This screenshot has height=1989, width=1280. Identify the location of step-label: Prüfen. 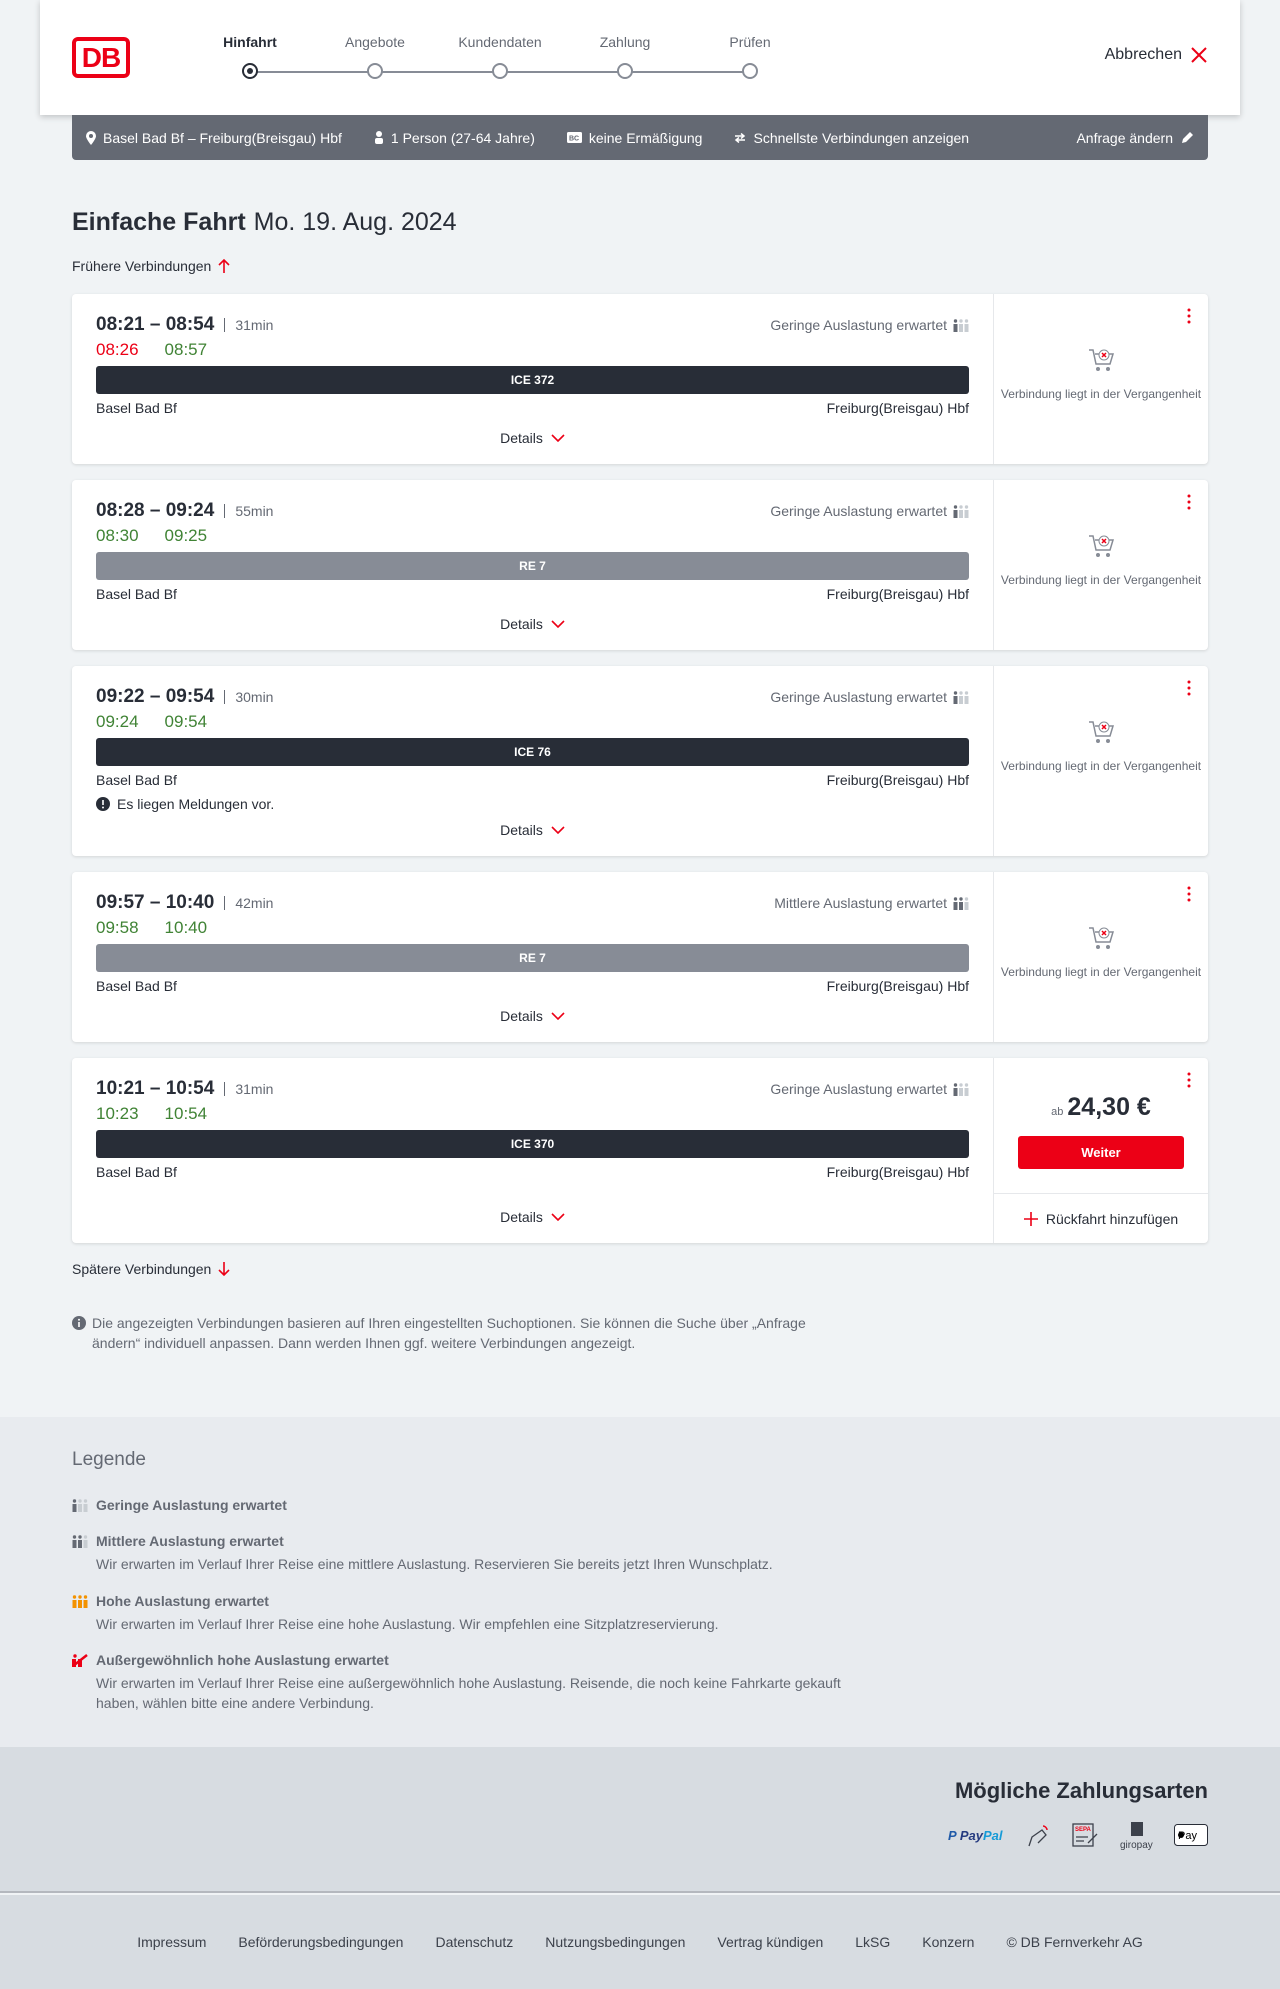
(750, 42).